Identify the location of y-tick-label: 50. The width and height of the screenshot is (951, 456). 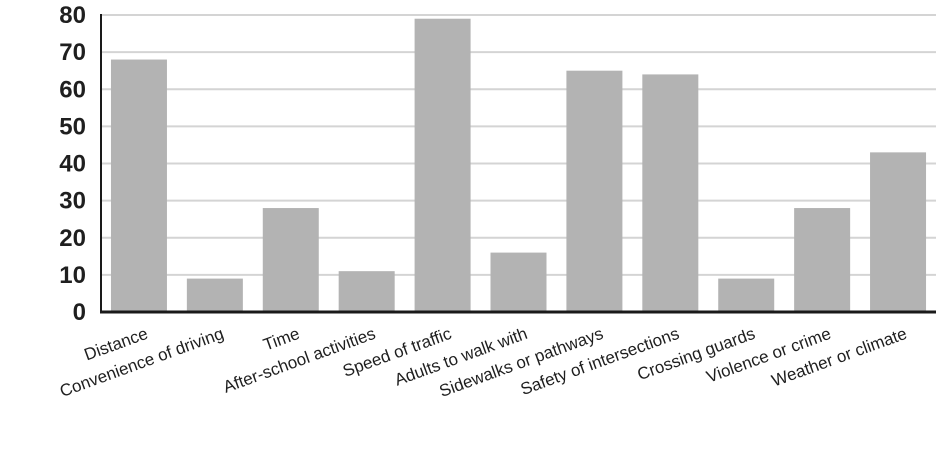
(72, 126).